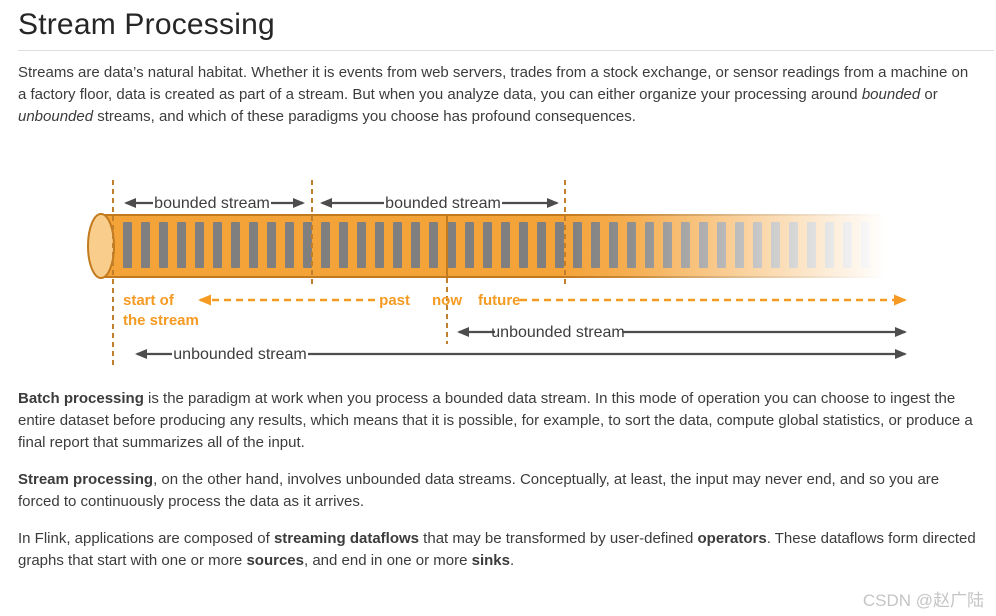  What do you see at coordinates (498, 246) in the screenshot?
I see `stream-tube` at bounding box center [498, 246].